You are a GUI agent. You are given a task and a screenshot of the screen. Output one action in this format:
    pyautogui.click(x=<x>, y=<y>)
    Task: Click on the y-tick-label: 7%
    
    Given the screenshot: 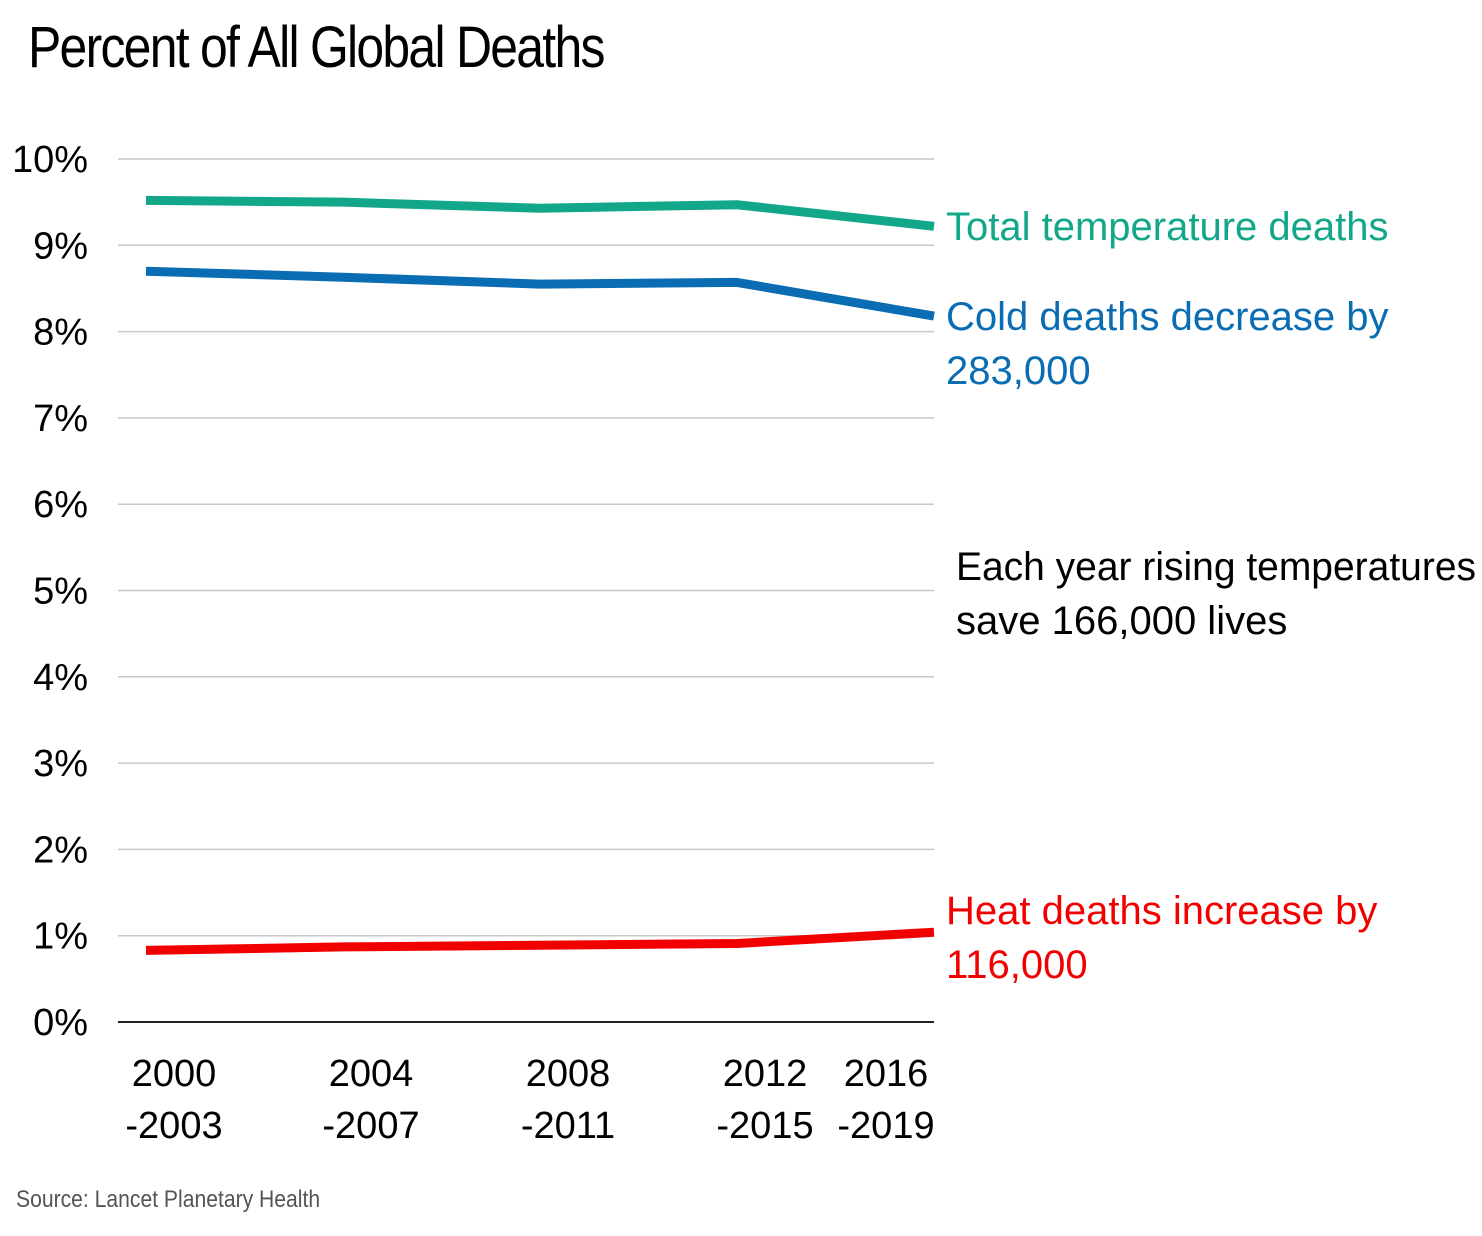 What is the action you would take?
    pyautogui.click(x=60, y=419)
    